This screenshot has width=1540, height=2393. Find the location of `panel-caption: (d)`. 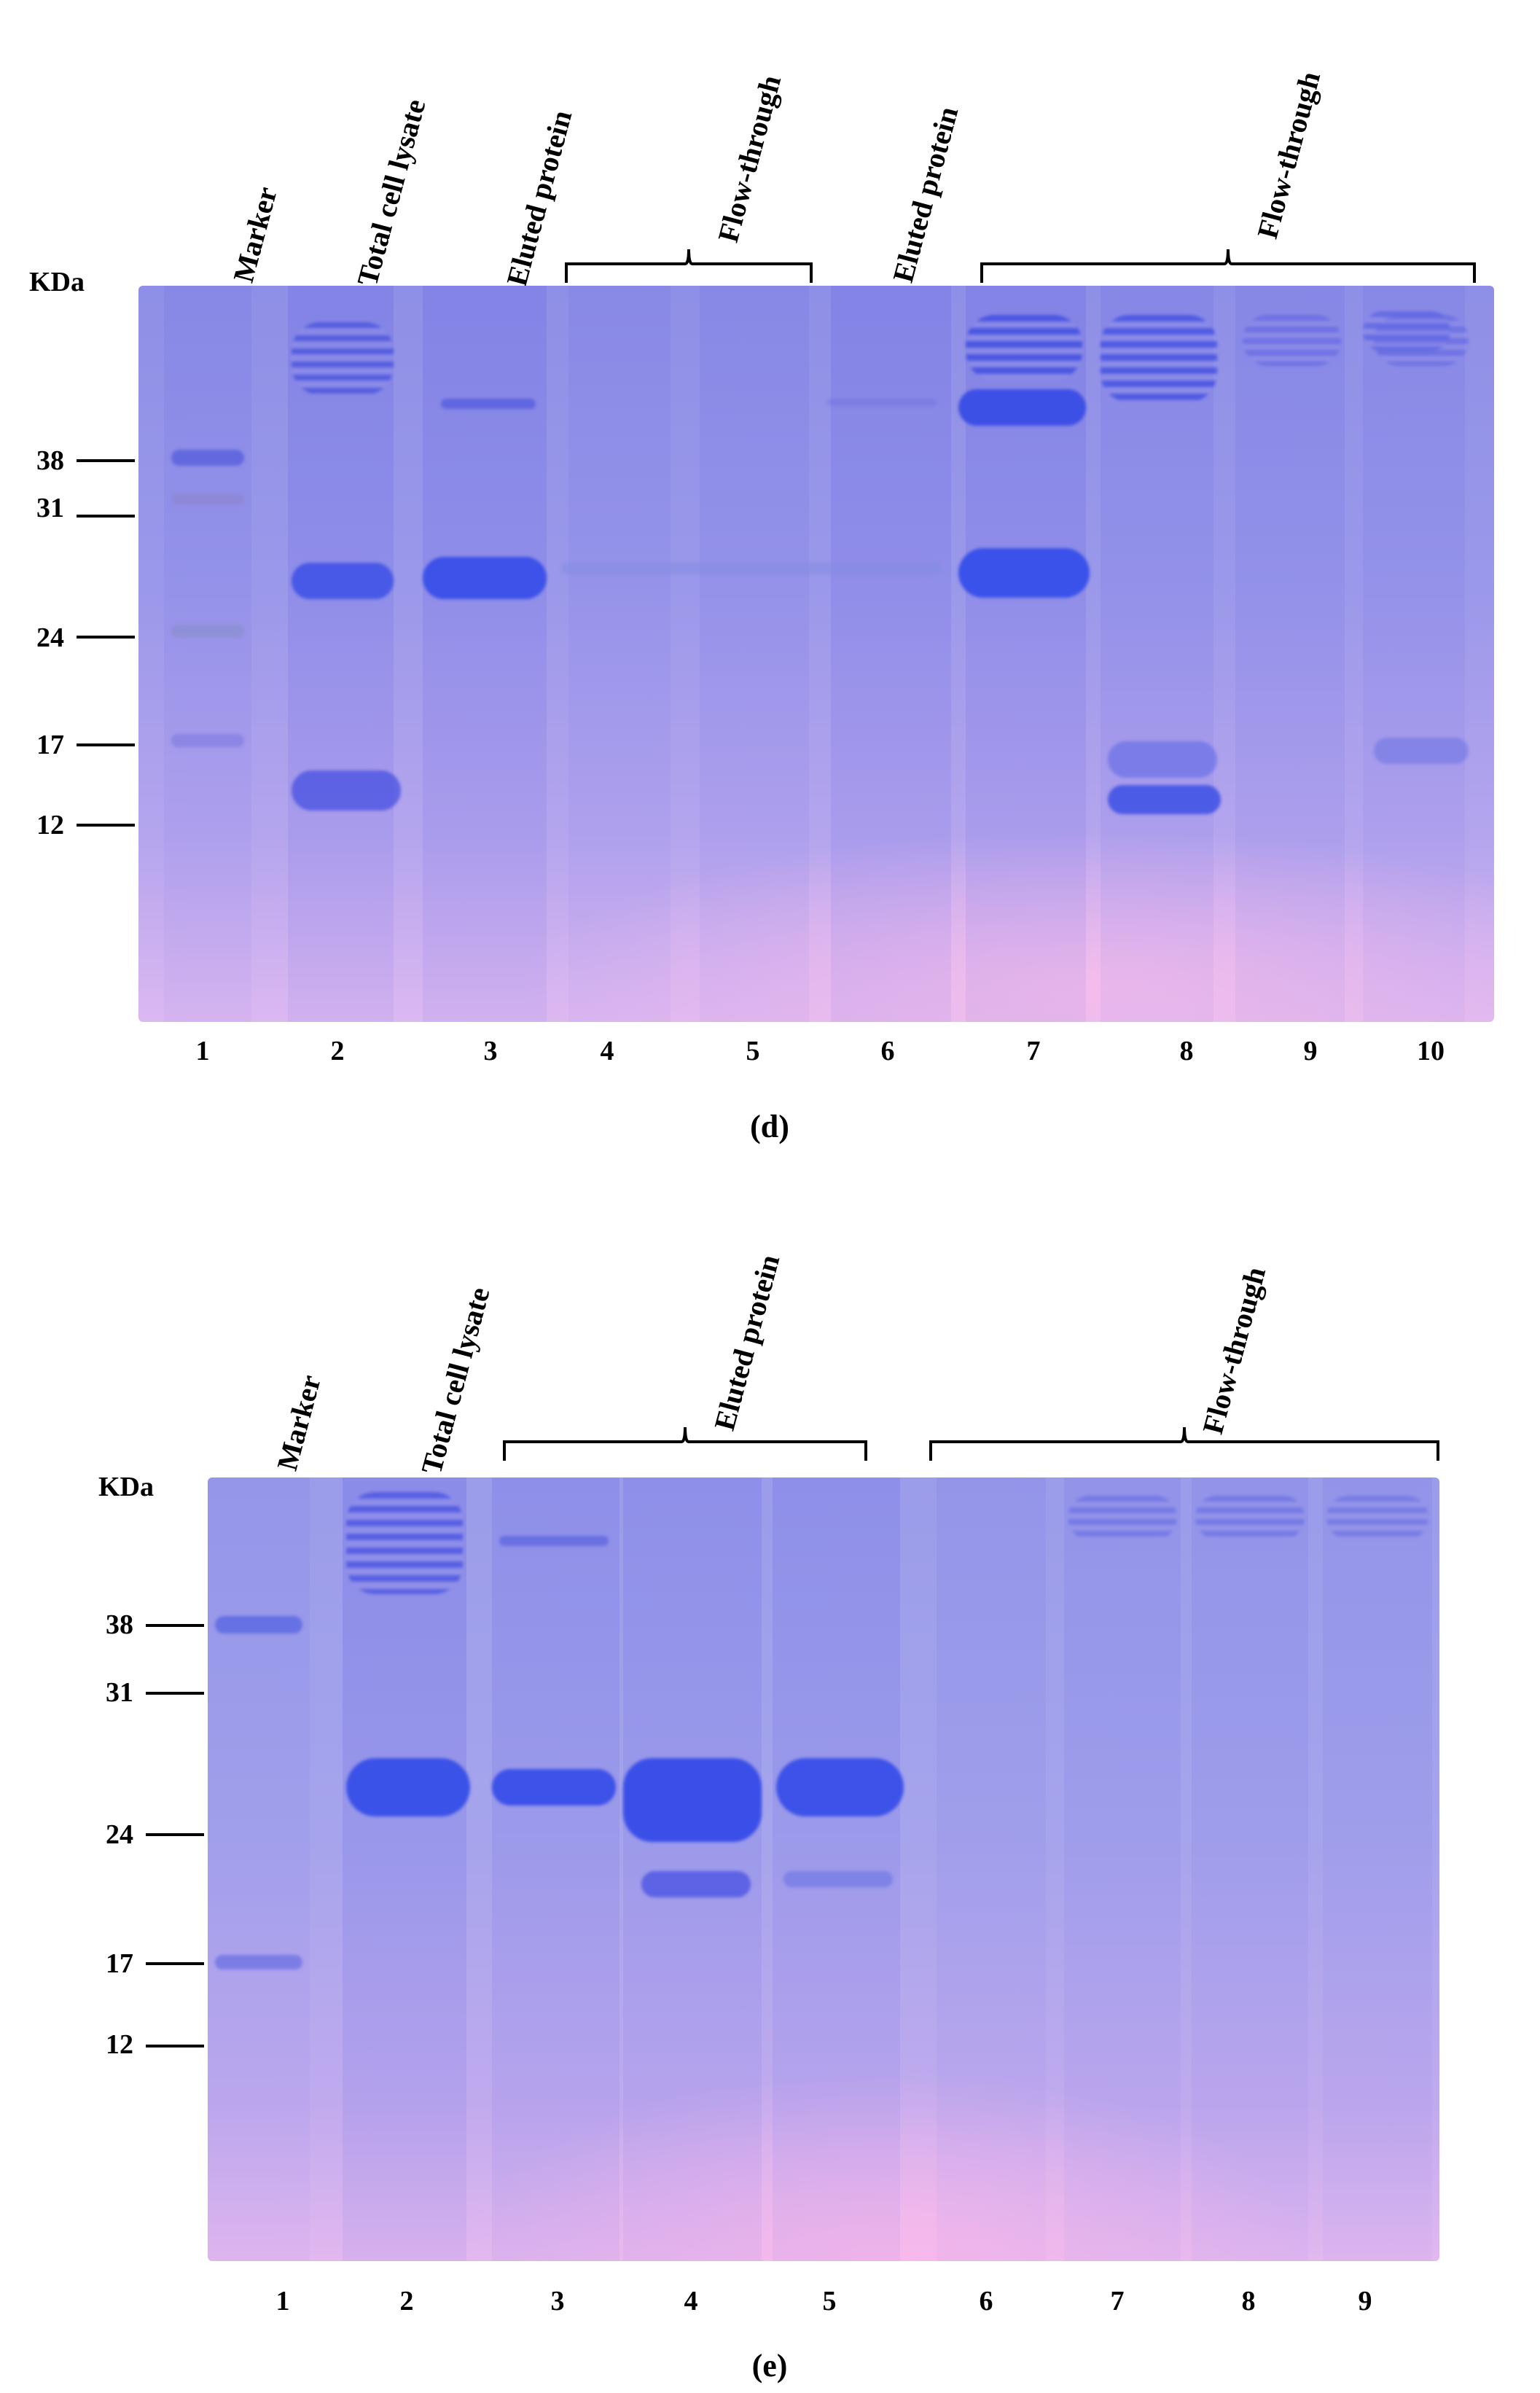

panel-caption: (d) is located at coordinates (769, 1126).